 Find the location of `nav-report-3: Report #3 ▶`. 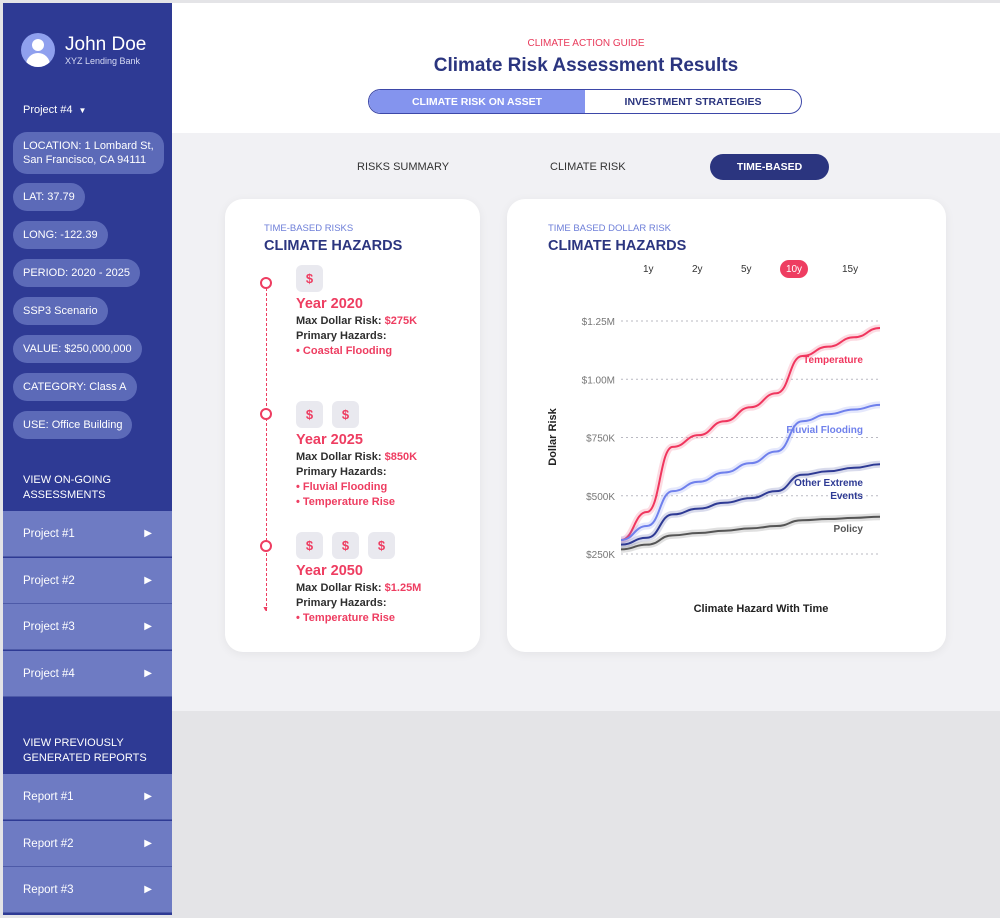

nav-report-3: Report #3 ▶ is located at coordinates (87, 890).